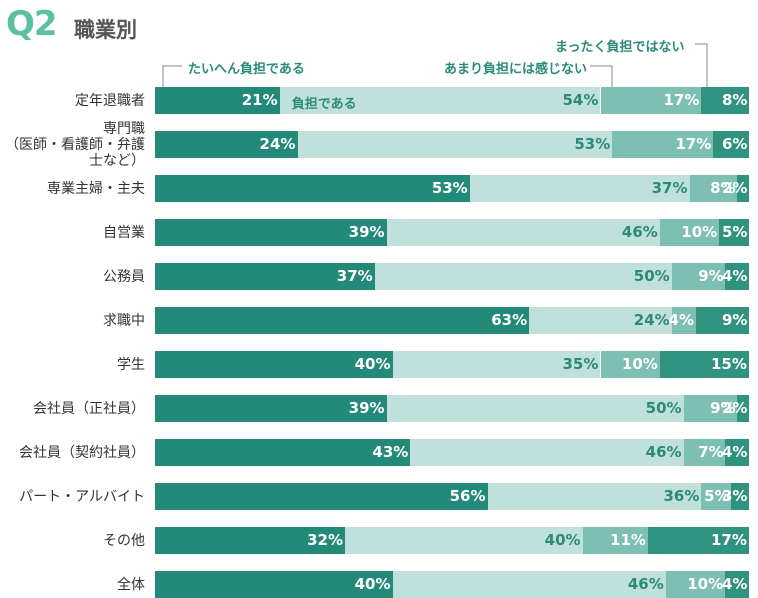 The image size is (758, 598). I want to click on data-label: 8%, so click(735, 100).